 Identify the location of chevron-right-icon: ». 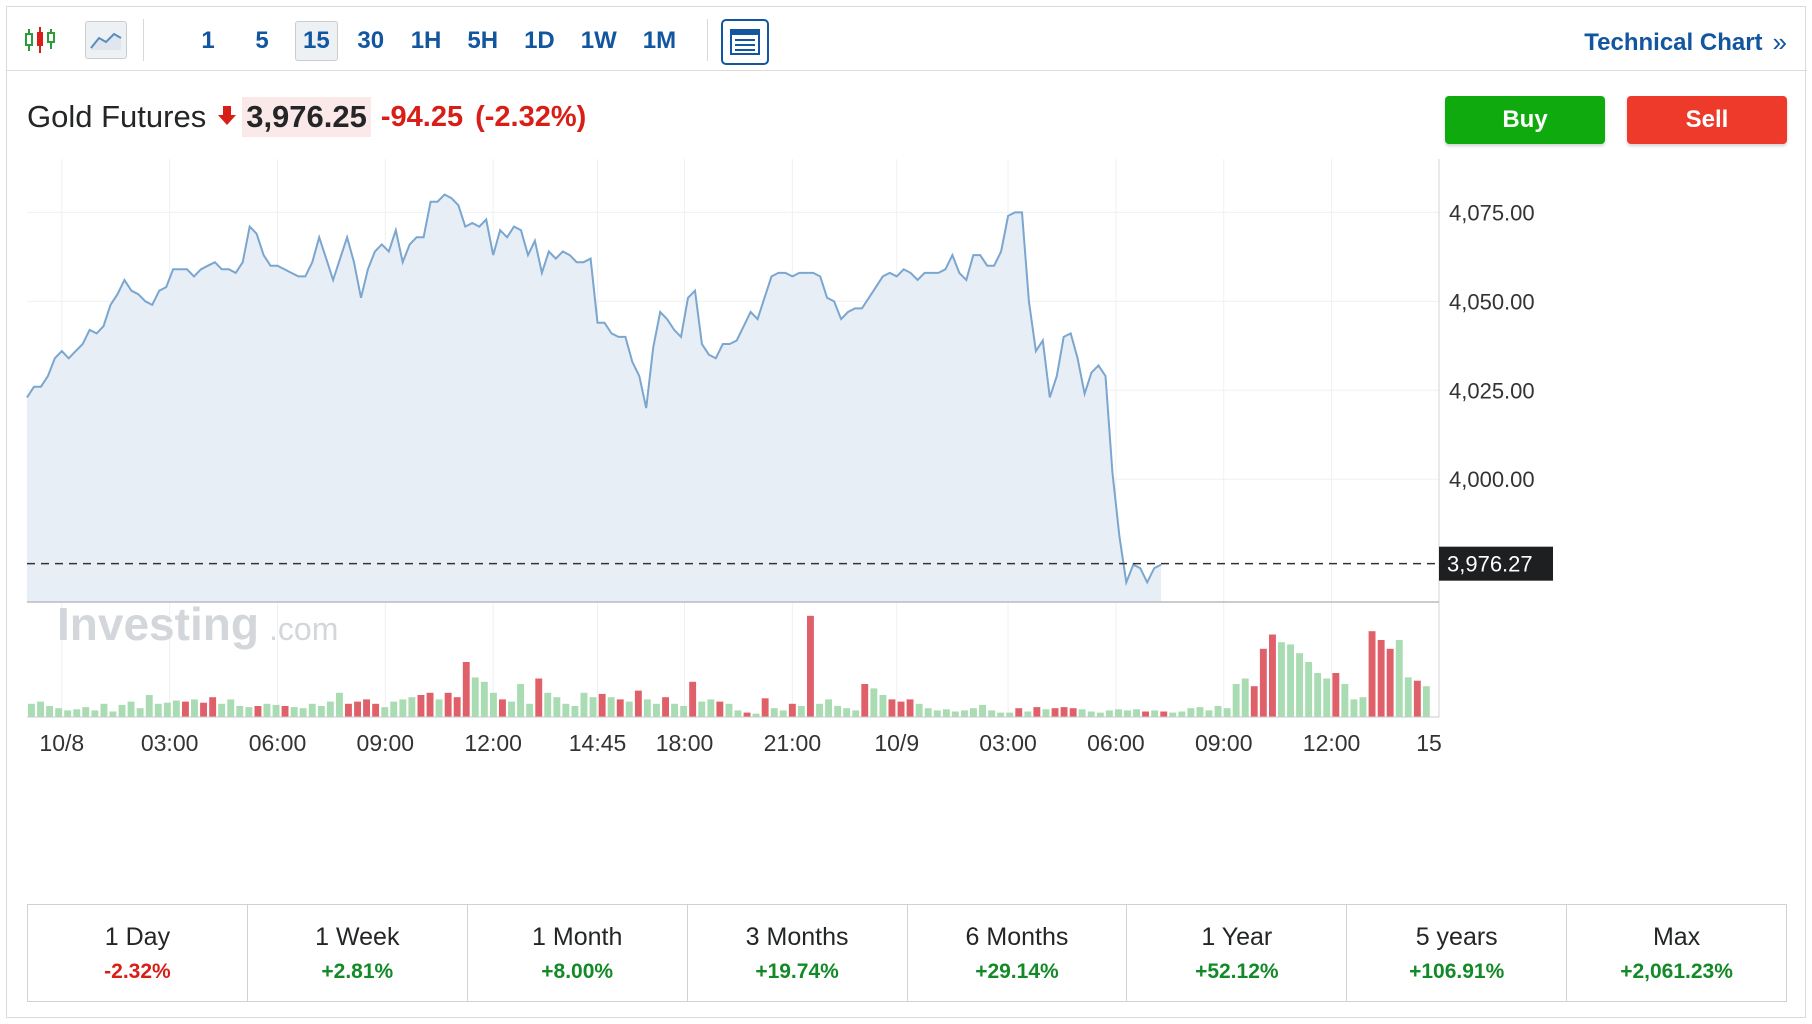
(1780, 42).